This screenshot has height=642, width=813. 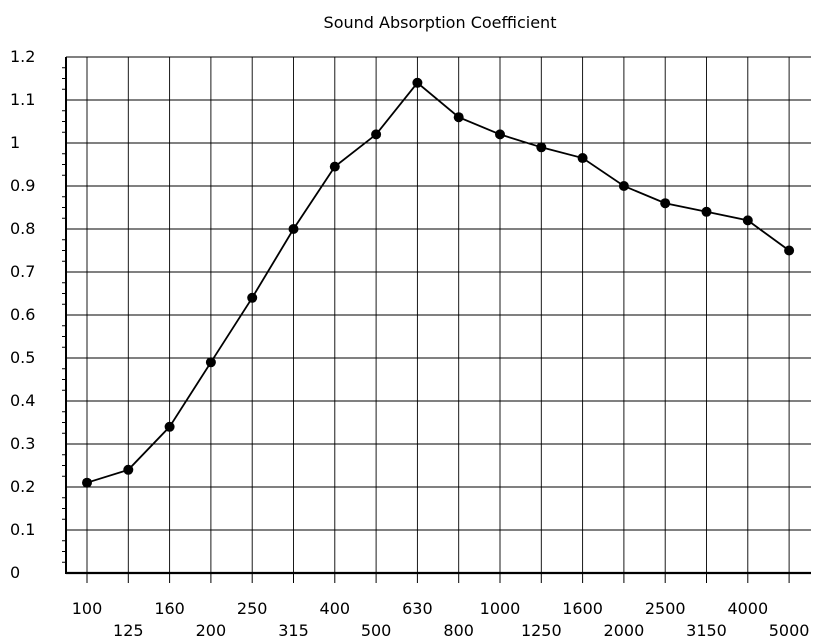 I want to click on chart-title: Sound Absorption Coefficient, so click(x=440, y=22).